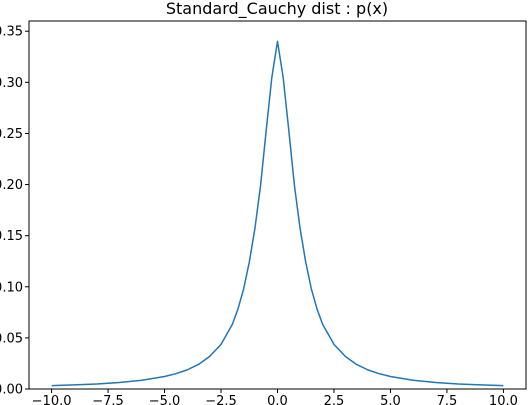 This screenshot has width=528, height=405. What do you see at coordinates (503, 399) in the screenshot?
I see `x-tick-label: 10.0` at bounding box center [503, 399].